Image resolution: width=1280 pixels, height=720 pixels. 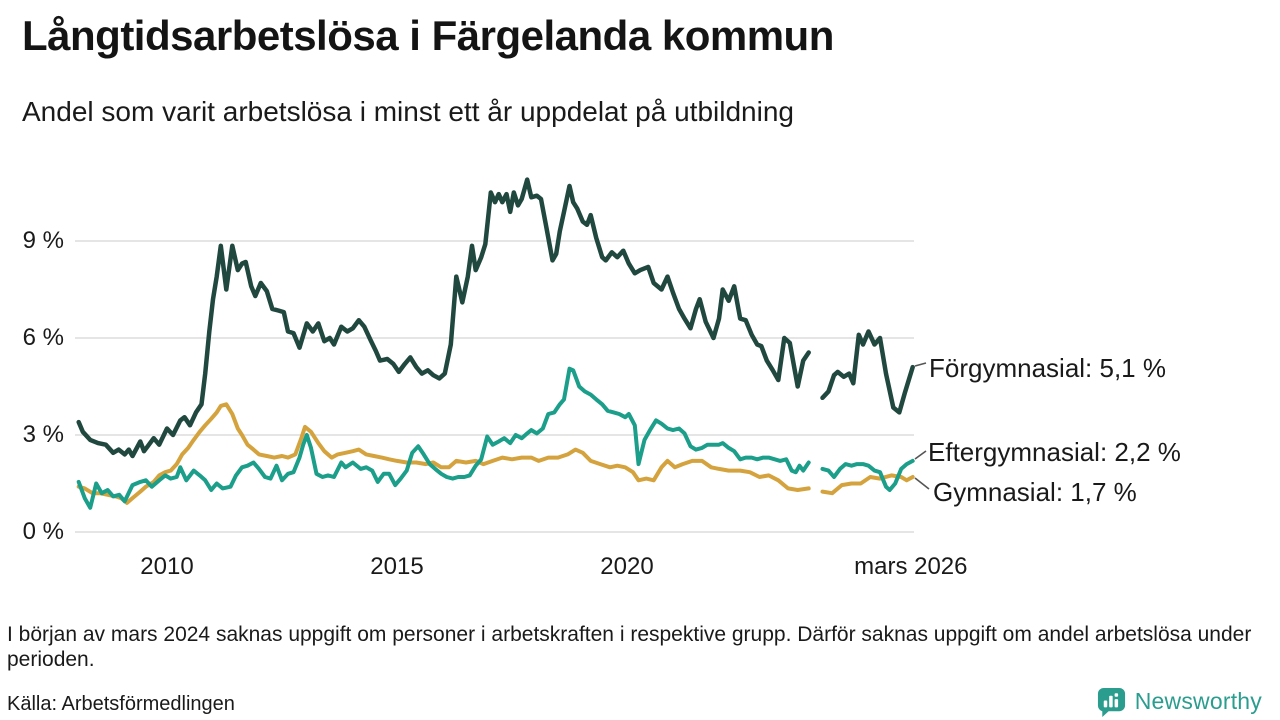 What do you see at coordinates (43, 337) in the screenshot?
I see `y-tick-label: 6 %` at bounding box center [43, 337].